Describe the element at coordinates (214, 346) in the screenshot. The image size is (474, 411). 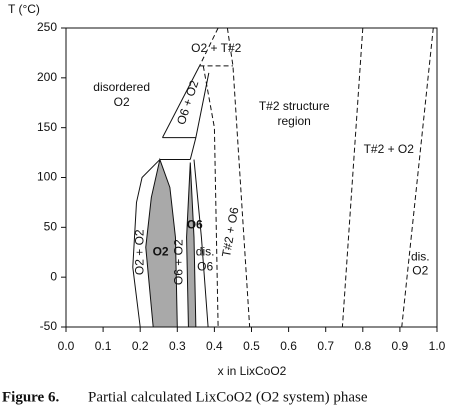
I see `x-tick-label: 0.4` at that location.